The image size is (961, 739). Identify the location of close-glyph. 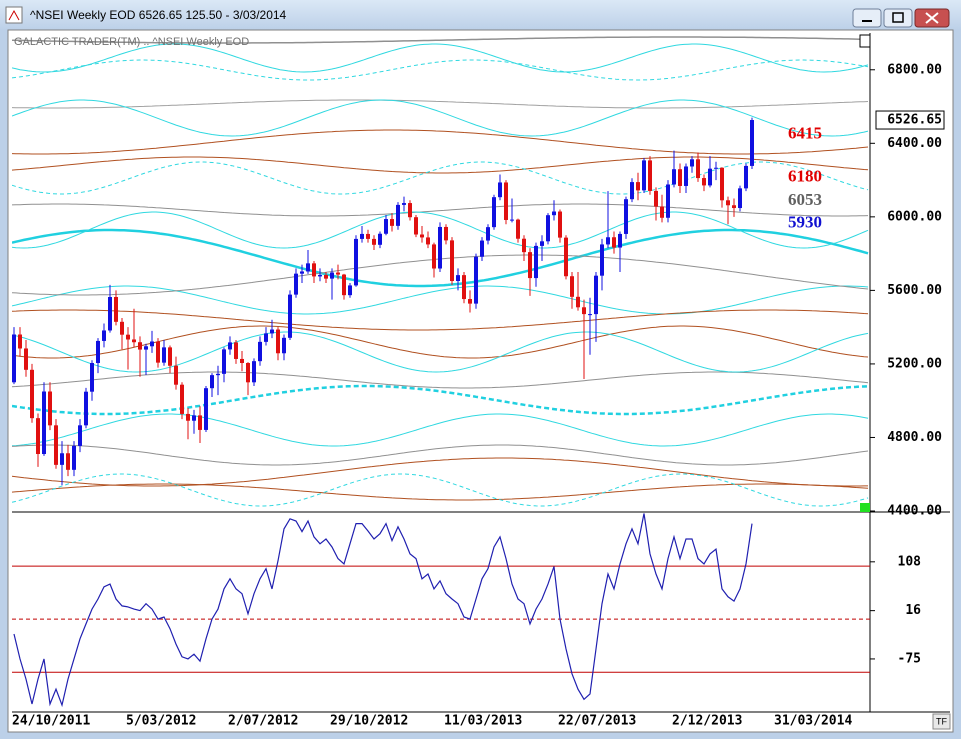
(932, 18).